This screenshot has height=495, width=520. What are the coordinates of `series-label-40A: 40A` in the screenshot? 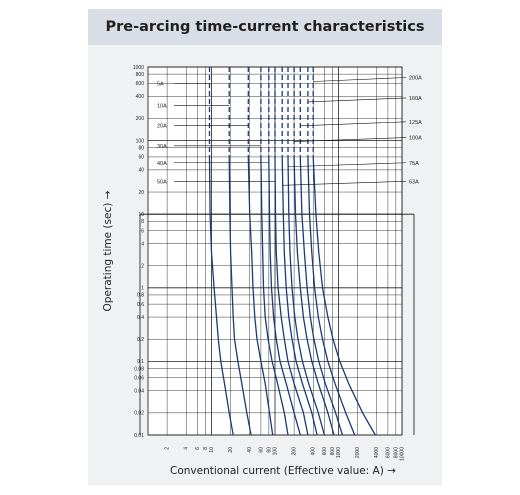 It's located at (162, 164).